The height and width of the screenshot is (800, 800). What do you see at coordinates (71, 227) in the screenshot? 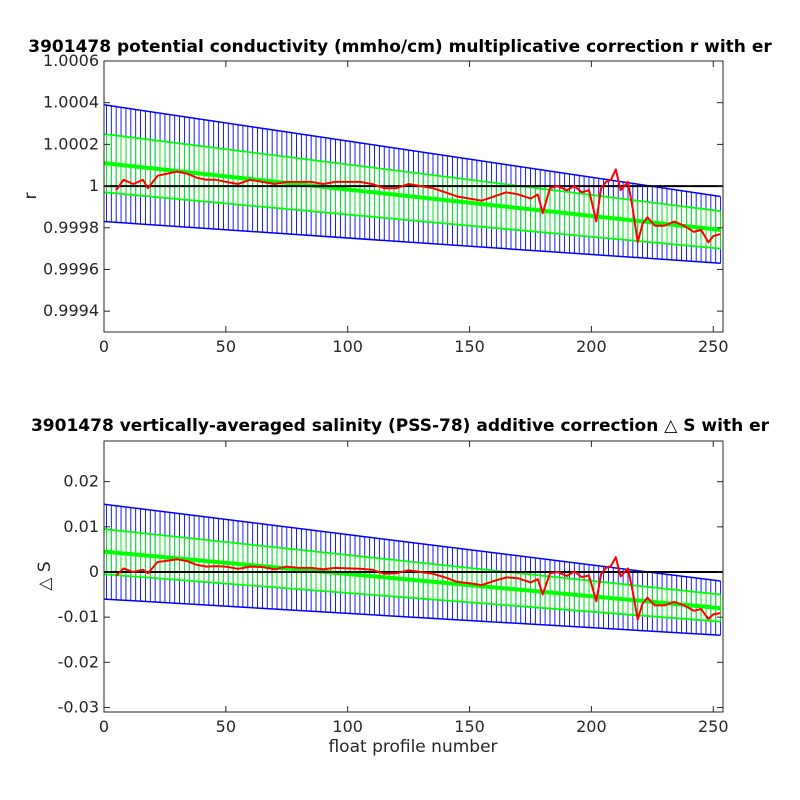
I see `y-tick-label: 0.9998` at bounding box center [71, 227].